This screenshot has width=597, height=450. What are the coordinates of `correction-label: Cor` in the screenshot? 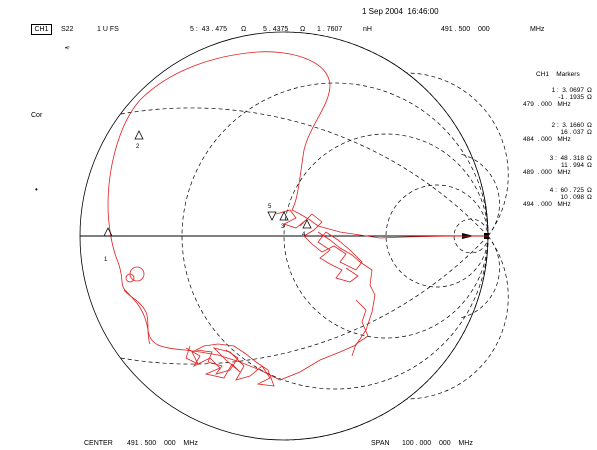 It's located at (37, 115).